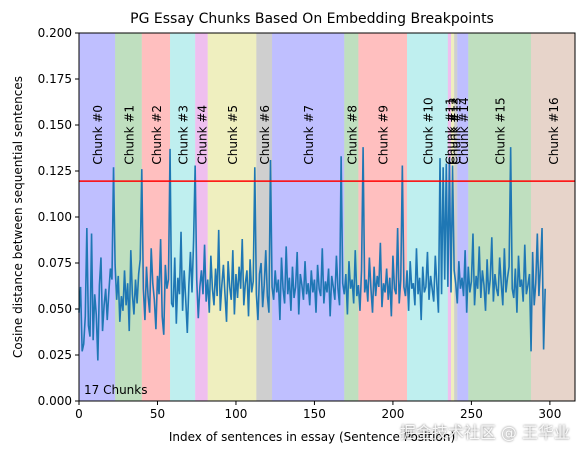 Image resolution: width=584 pixels, height=455 pixels. What do you see at coordinates (454, 130) in the screenshot?
I see `chunk-label-12: Chunk #12` at bounding box center [454, 130].